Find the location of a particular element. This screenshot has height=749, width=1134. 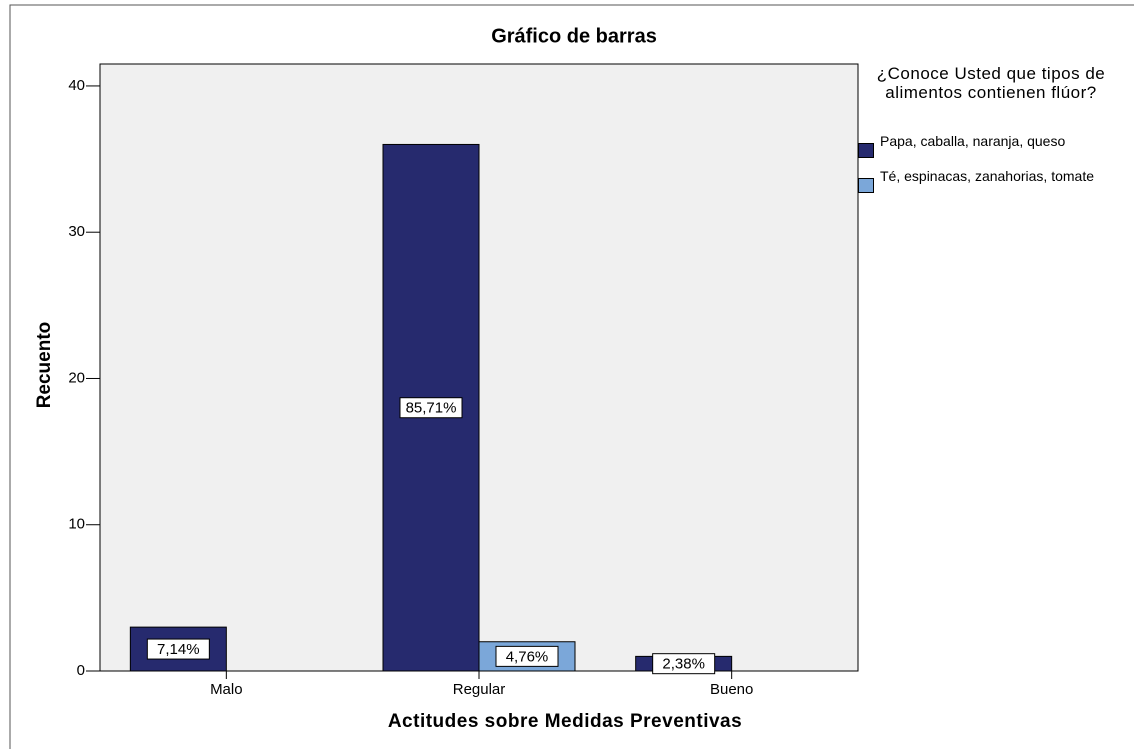

x-tick-label: Regular is located at coordinates (479, 689).